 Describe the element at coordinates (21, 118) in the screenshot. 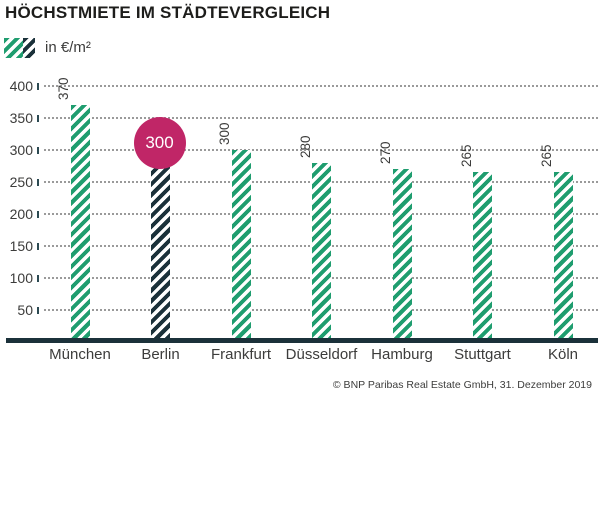

I see `y-axis-tick-label: 350` at that location.